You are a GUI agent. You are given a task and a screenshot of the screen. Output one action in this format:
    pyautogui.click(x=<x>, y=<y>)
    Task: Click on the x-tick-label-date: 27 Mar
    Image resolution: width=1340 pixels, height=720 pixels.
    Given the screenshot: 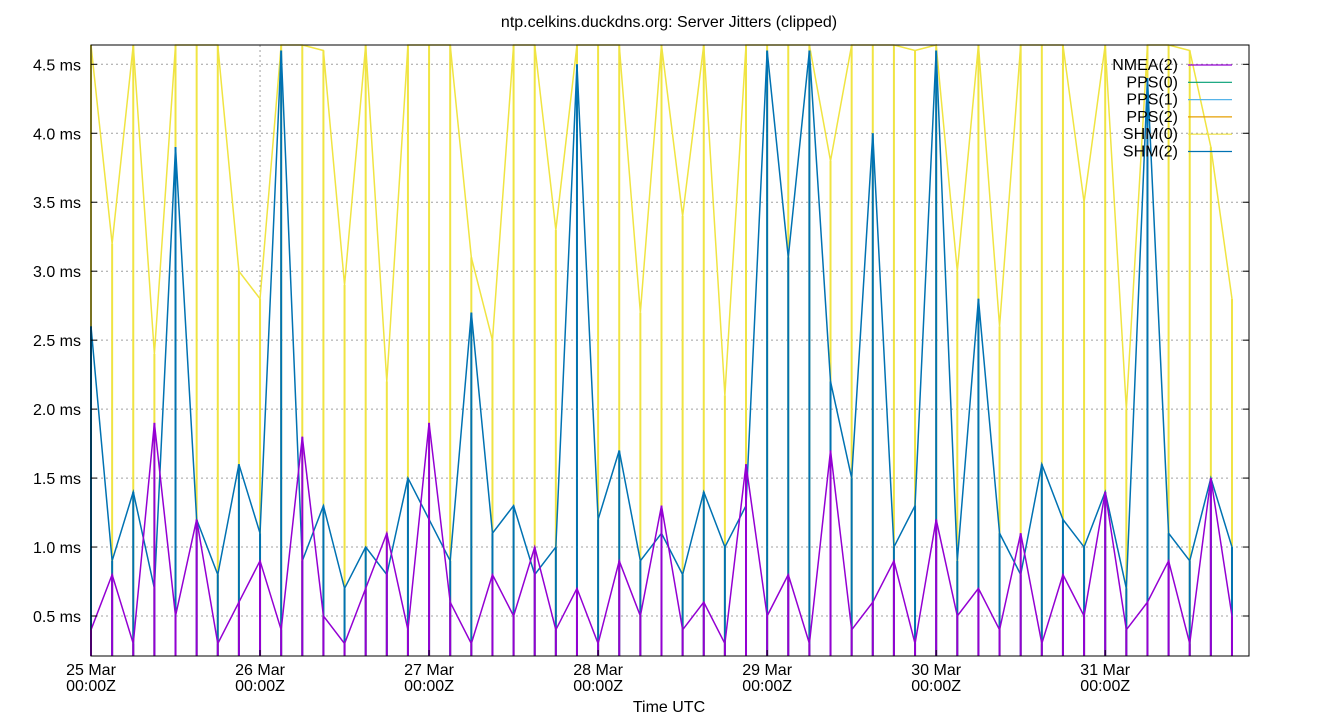 What is the action you would take?
    pyautogui.click(x=429, y=670)
    